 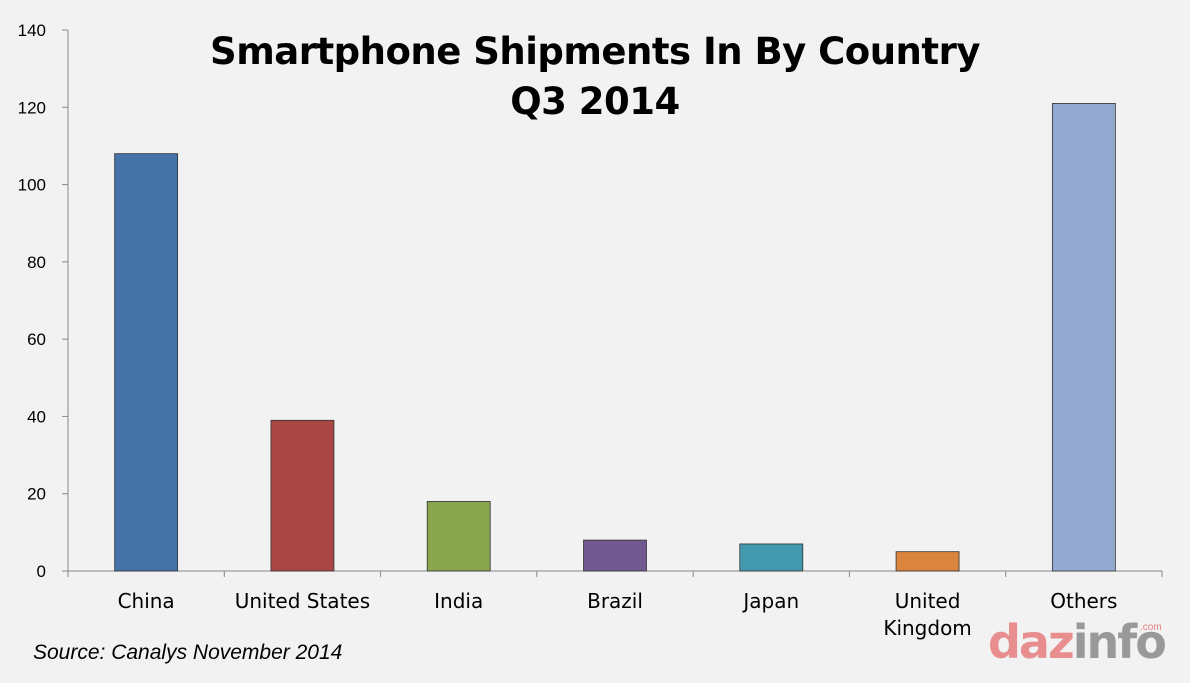 I want to click on dazeinfo-logo: dazinfo, so click(x=1077, y=642).